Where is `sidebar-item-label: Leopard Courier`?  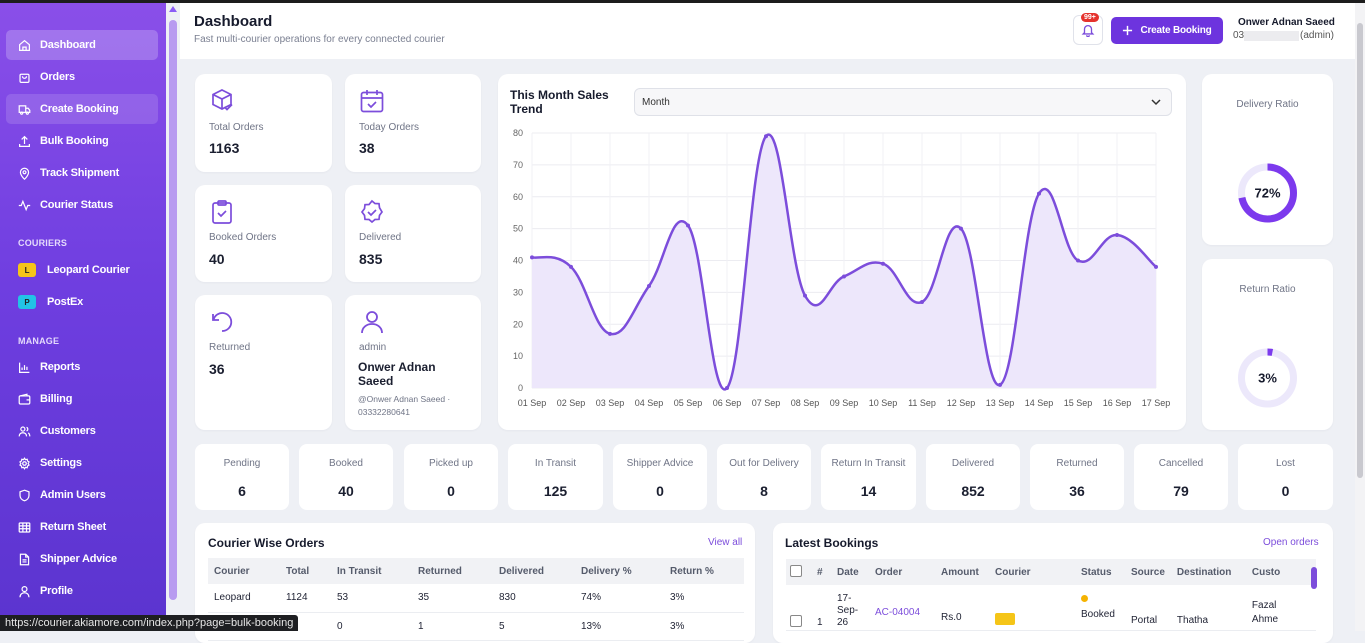 sidebar-item-label: Leopard Courier is located at coordinates (88, 270).